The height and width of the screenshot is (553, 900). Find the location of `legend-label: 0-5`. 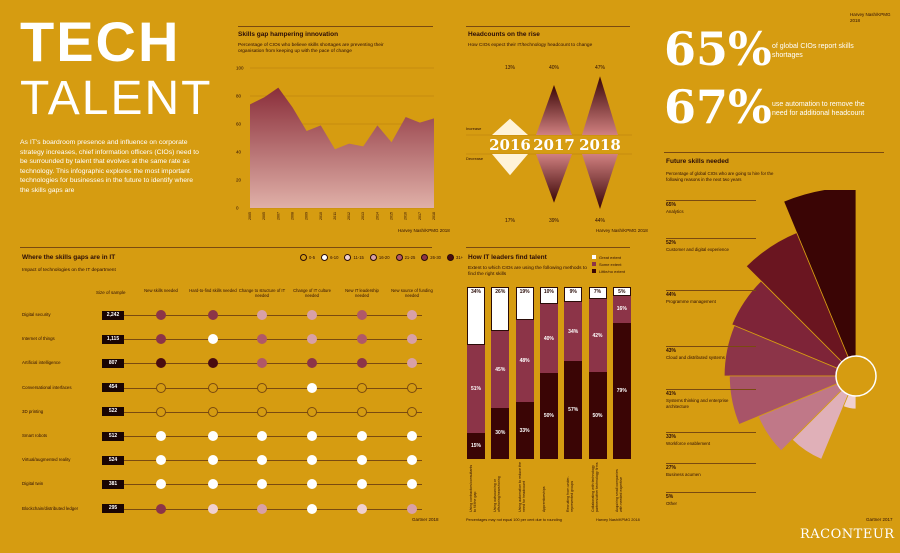

legend-label: 0-5 is located at coordinates (312, 257).